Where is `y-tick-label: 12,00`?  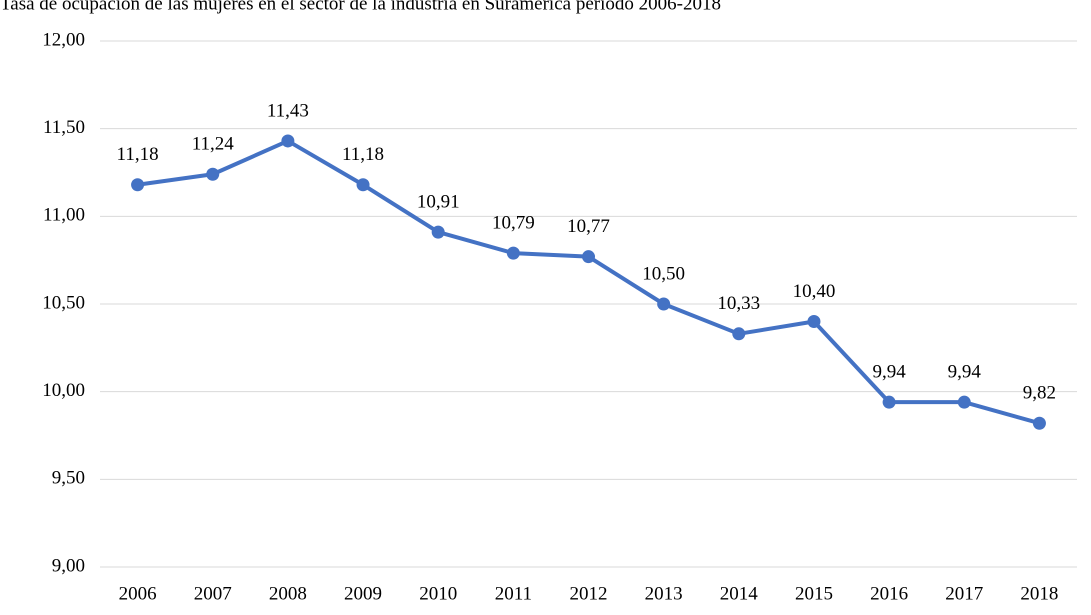
y-tick-label: 12,00 is located at coordinates (63, 39).